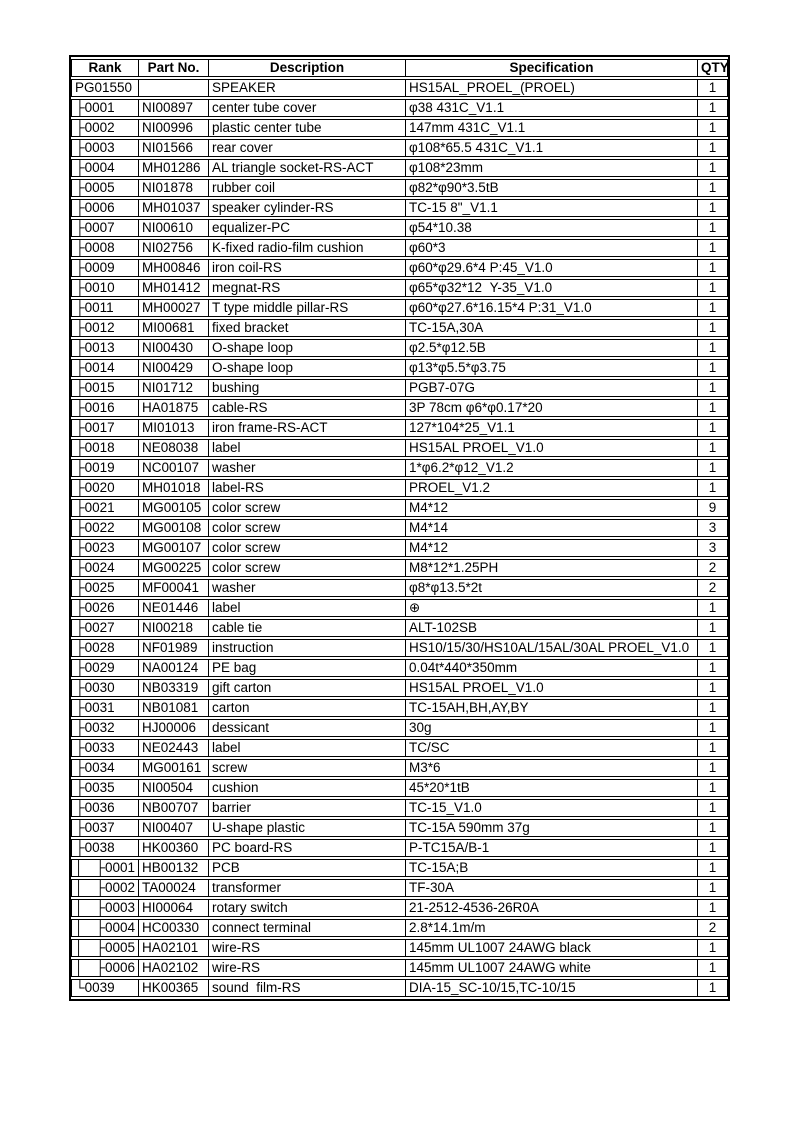 Image resolution: width=802 pixels, height=1134 pixels. Describe the element at coordinates (307, 908) in the screenshot. I see `description-cell: rotary switch` at that location.